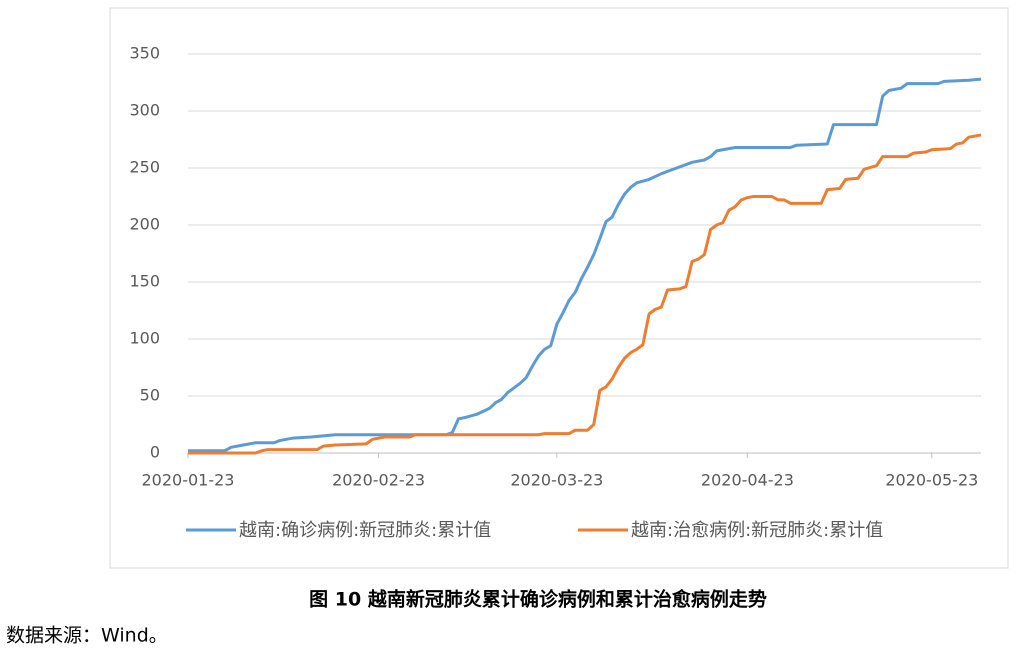 This screenshot has width=1032, height=664. I want to click on y-tick-label: 300, so click(144, 110).